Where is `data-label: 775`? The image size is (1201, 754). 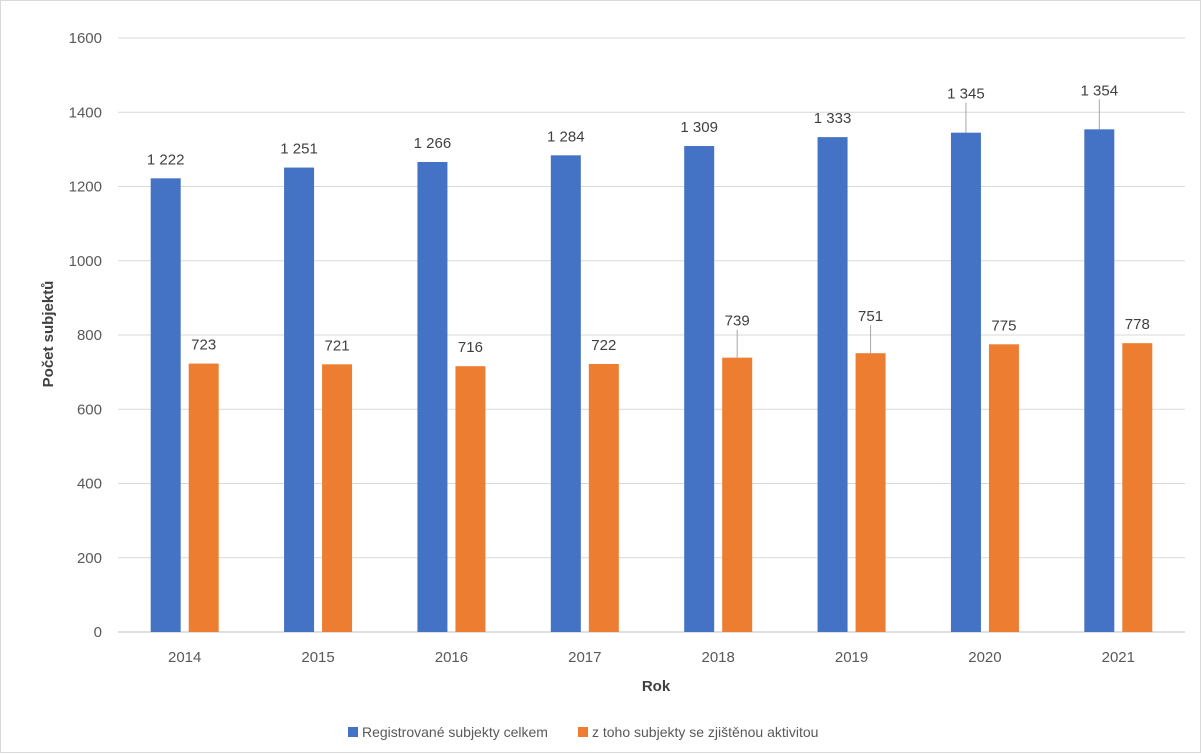
data-label: 775 is located at coordinates (1003, 325).